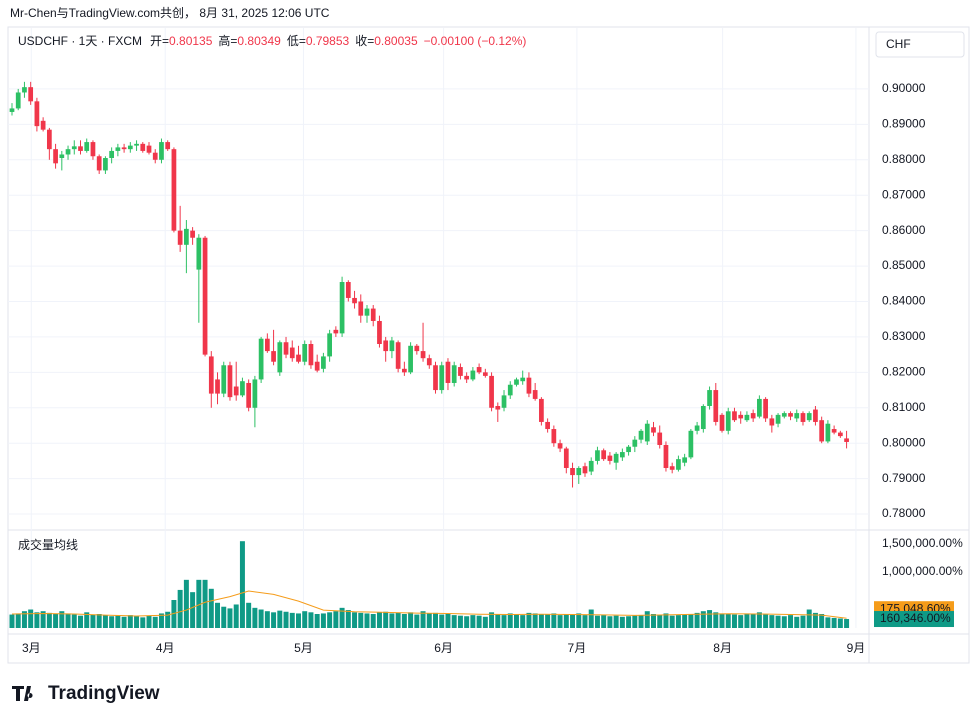  Describe the element at coordinates (904, 336) in the screenshot. I see `y-tick-label: 0.83000` at that location.